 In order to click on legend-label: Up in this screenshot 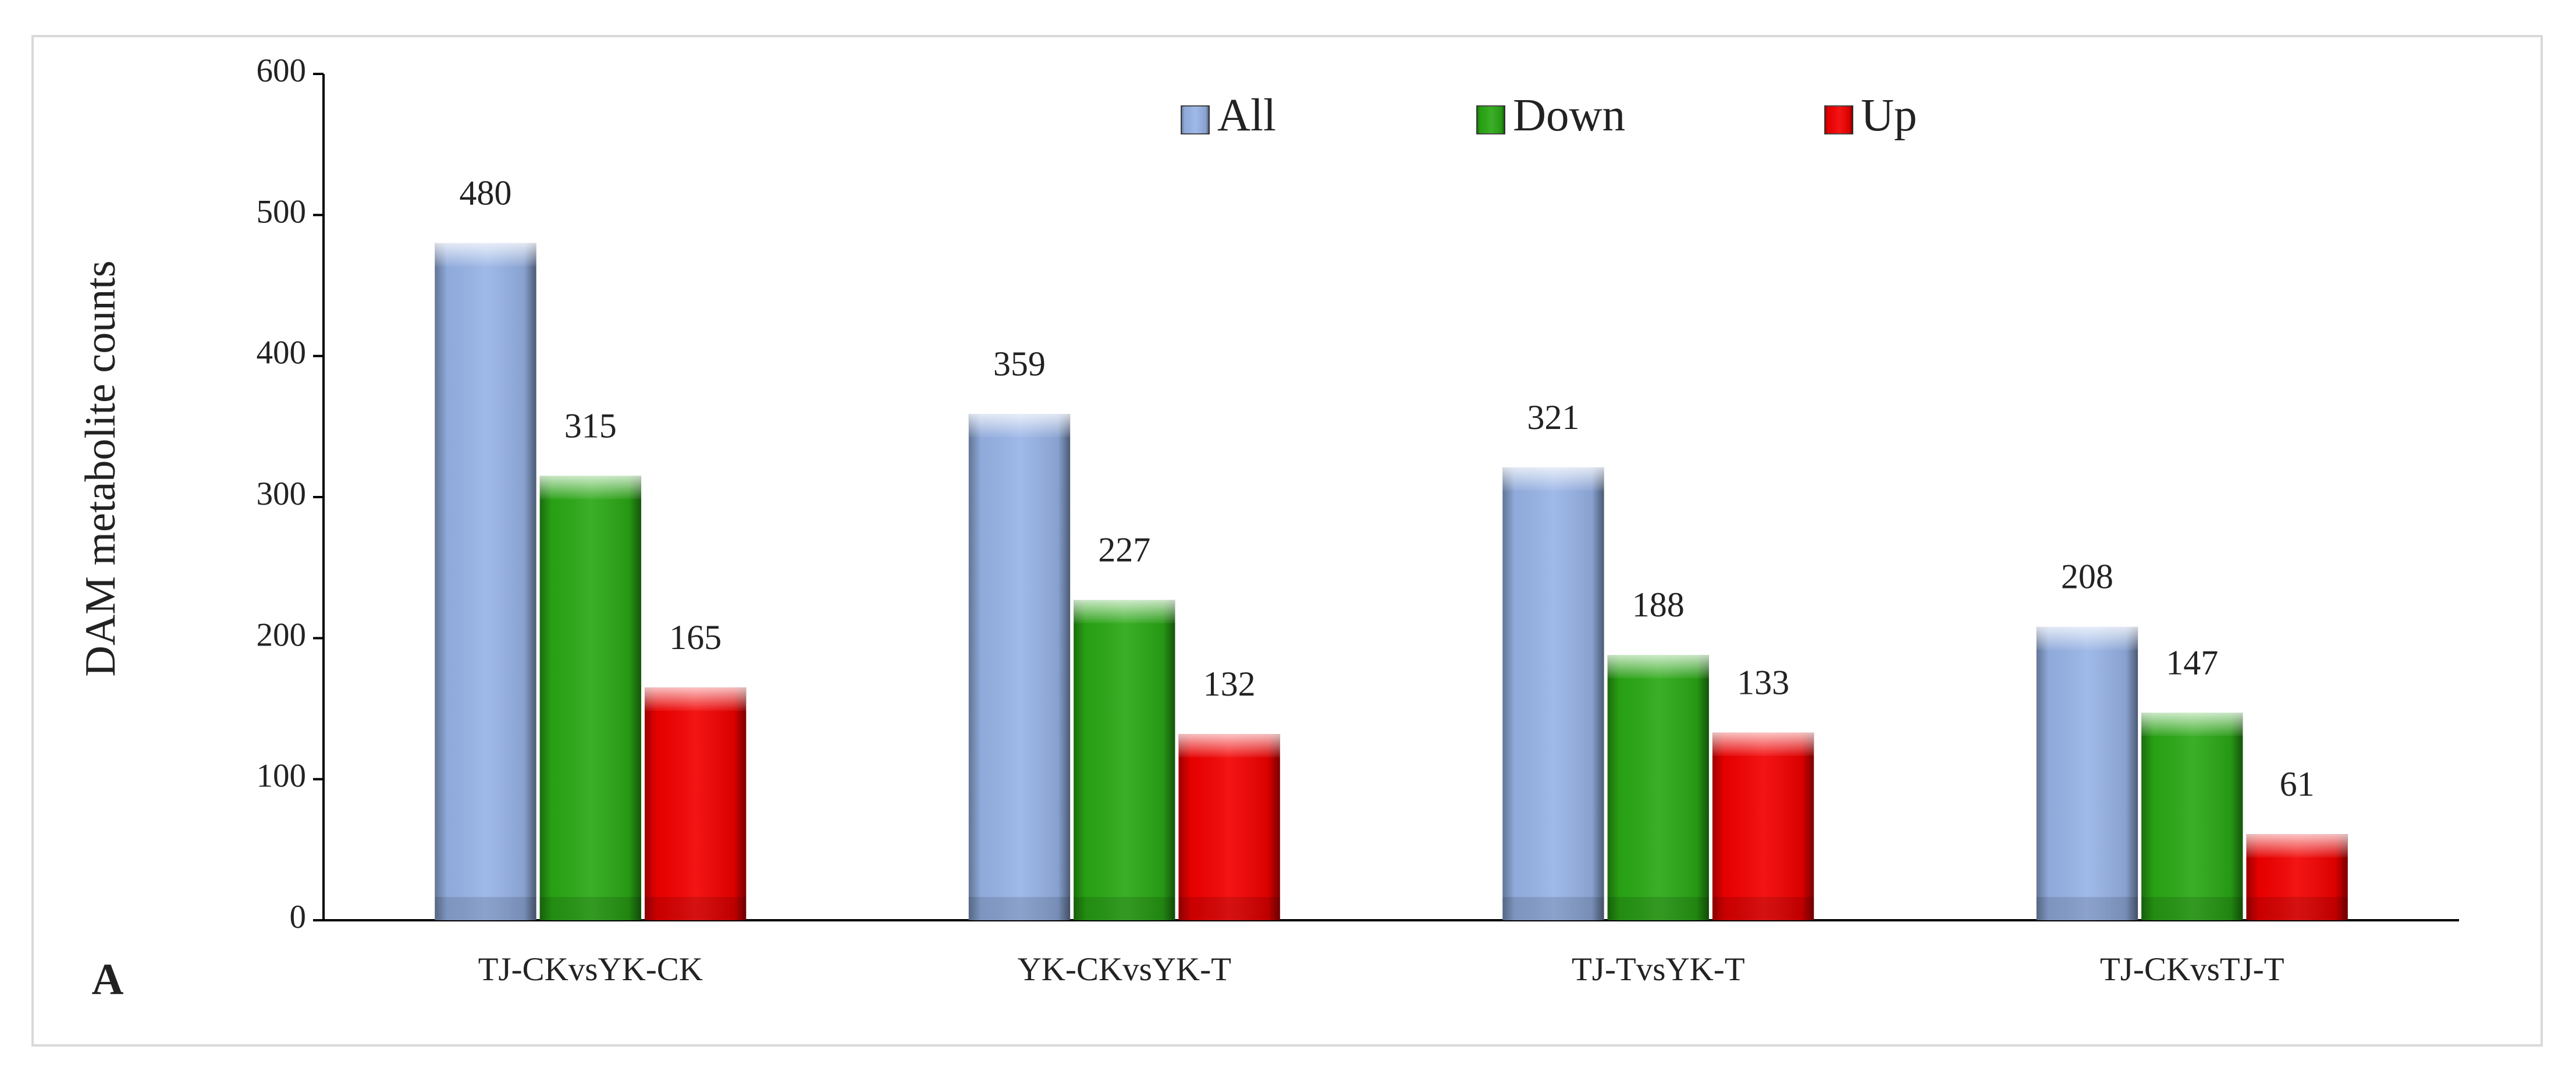, I will do `click(1889, 115)`.